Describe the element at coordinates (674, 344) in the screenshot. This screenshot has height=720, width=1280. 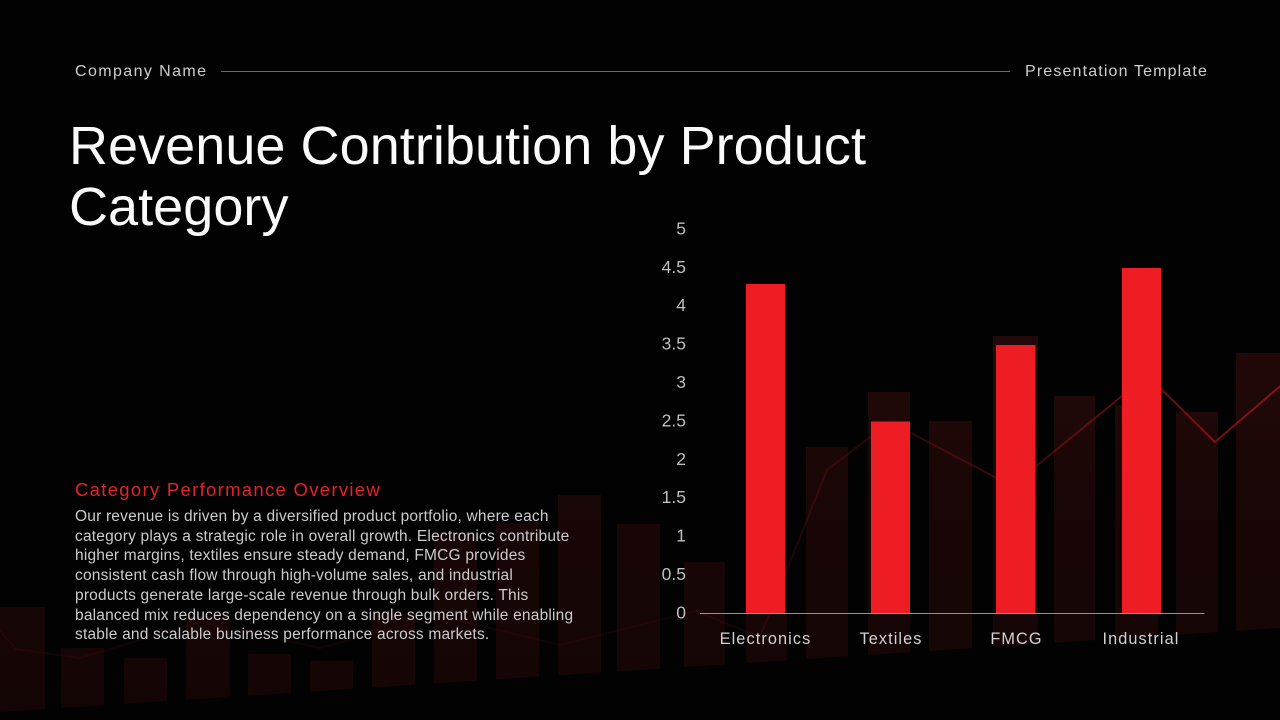
I see `svg-text: 3.5` at that location.